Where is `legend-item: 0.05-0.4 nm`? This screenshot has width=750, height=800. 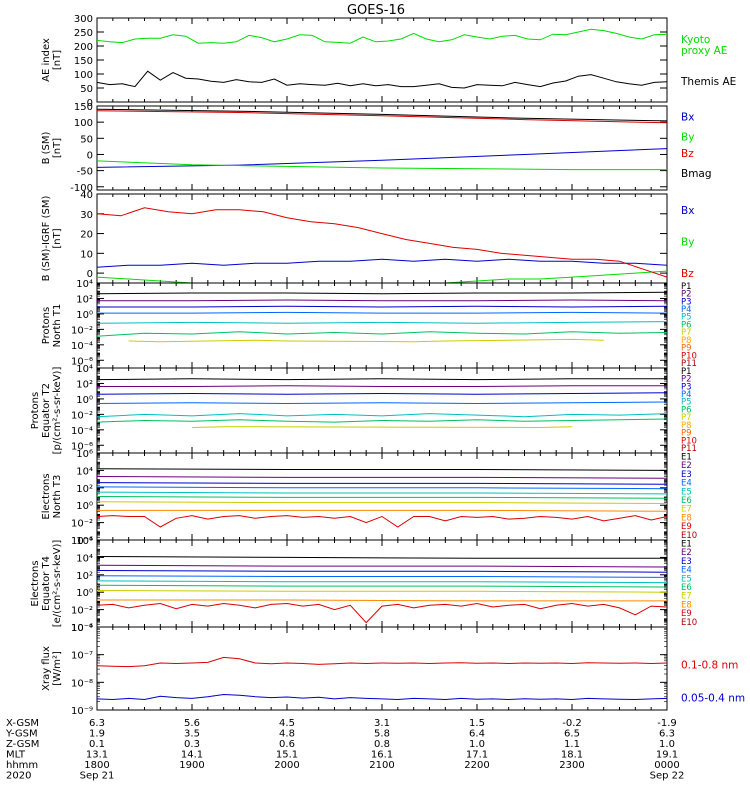
legend-item: 0.05-0.4 nm is located at coordinates (713, 699).